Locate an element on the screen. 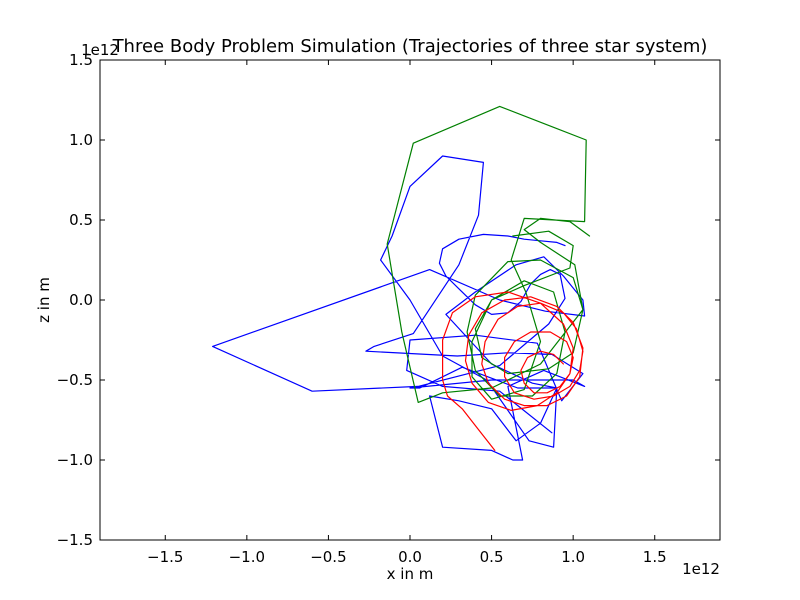  y-tick-label: −0.5 is located at coordinates (75, 380).